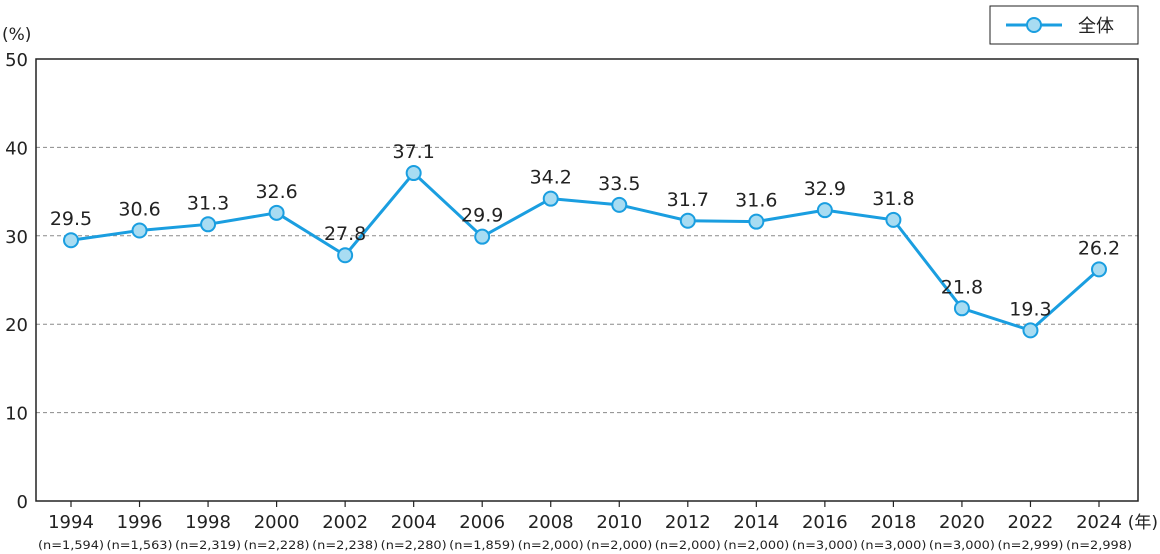  I want to click on data-label: 31.3, so click(208, 203).